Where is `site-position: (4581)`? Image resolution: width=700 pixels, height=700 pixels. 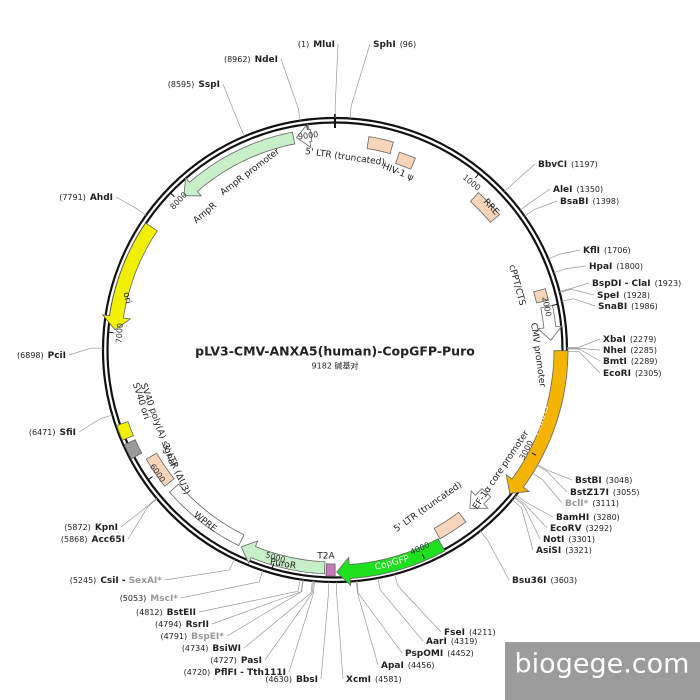
site-position: (4581) is located at coordinates (388, 679).